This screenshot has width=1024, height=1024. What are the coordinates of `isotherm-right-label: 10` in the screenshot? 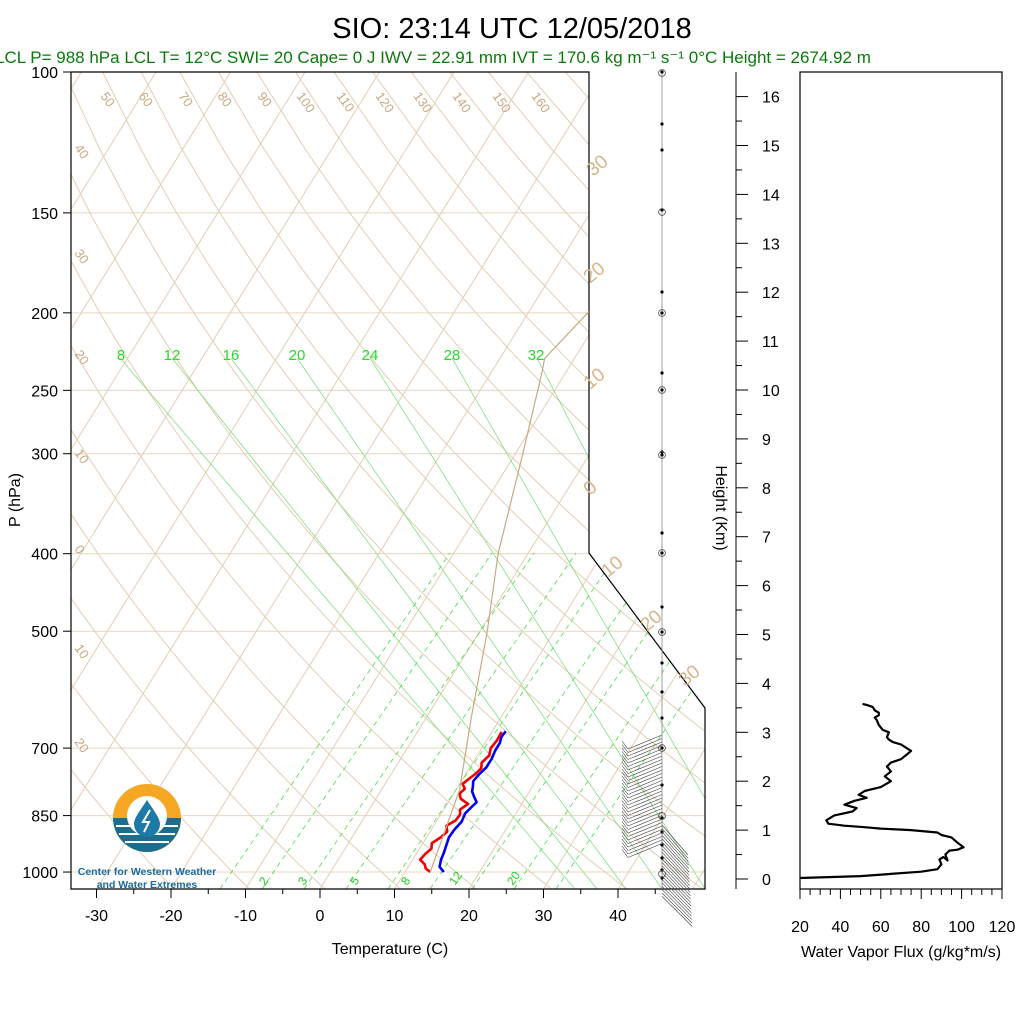 It's located at (613, 567).